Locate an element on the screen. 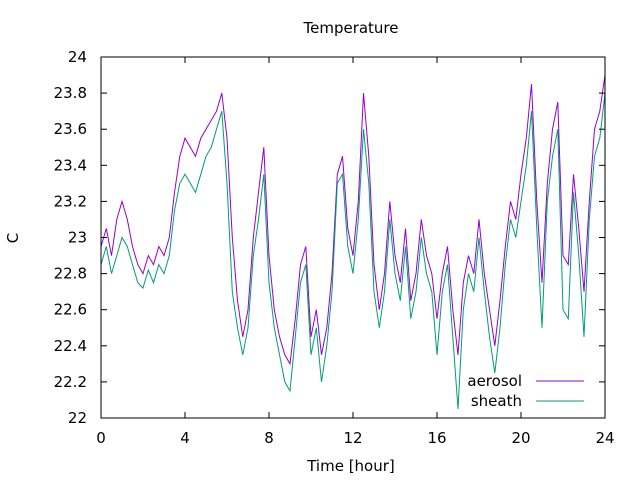 This screenshot has width=640, height=480. x-tick-label: 16 is located at coordinates (436, 438).